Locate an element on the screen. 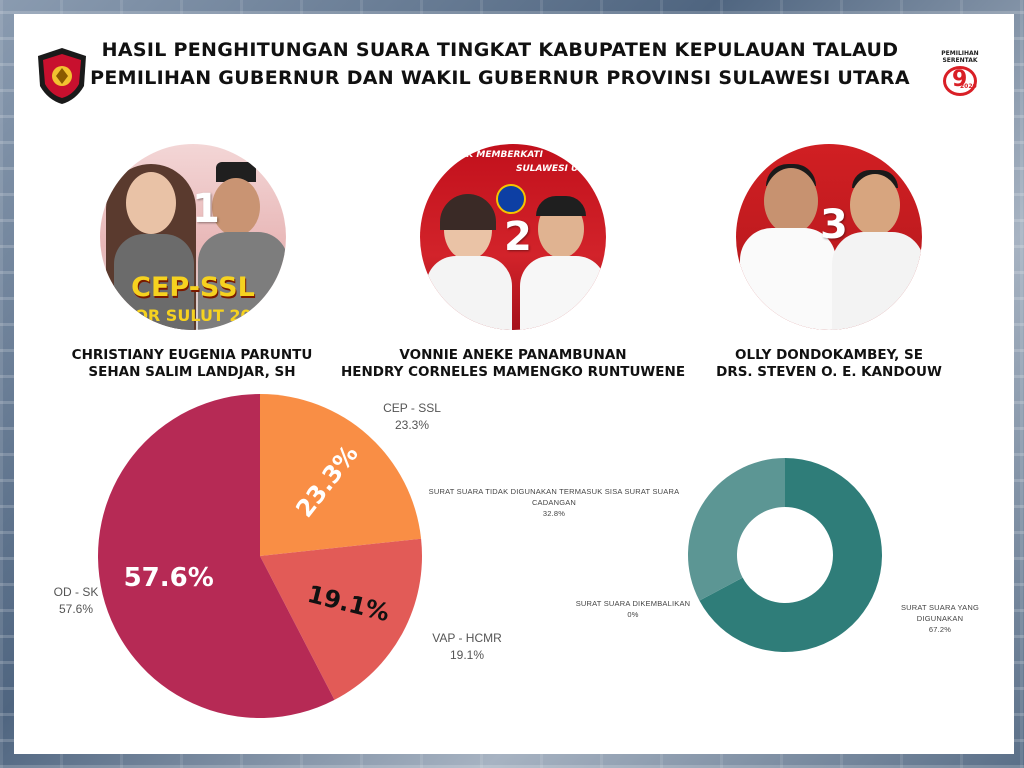 This screenshot has height=768, width=1024. candidate-1-number: 1 is located at coordinates (206, 209).